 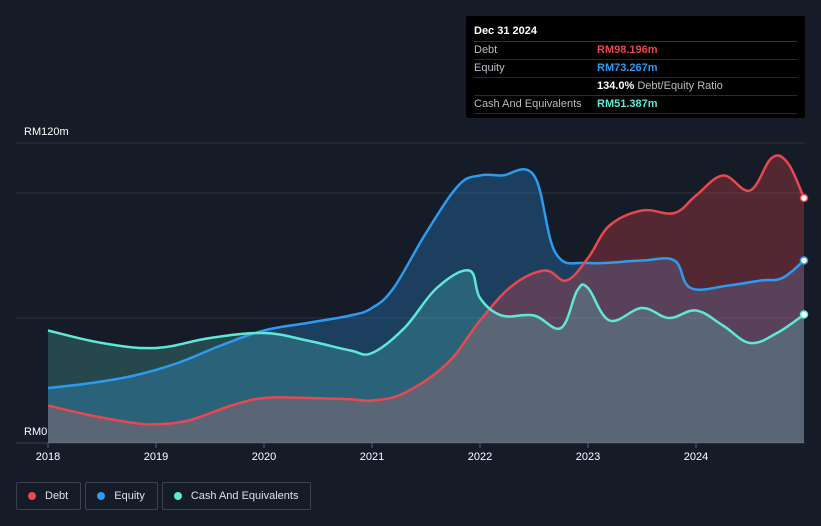 I want to click on tooltip-row-equity: Equity RM73.267m, so click(x=635, y=69).